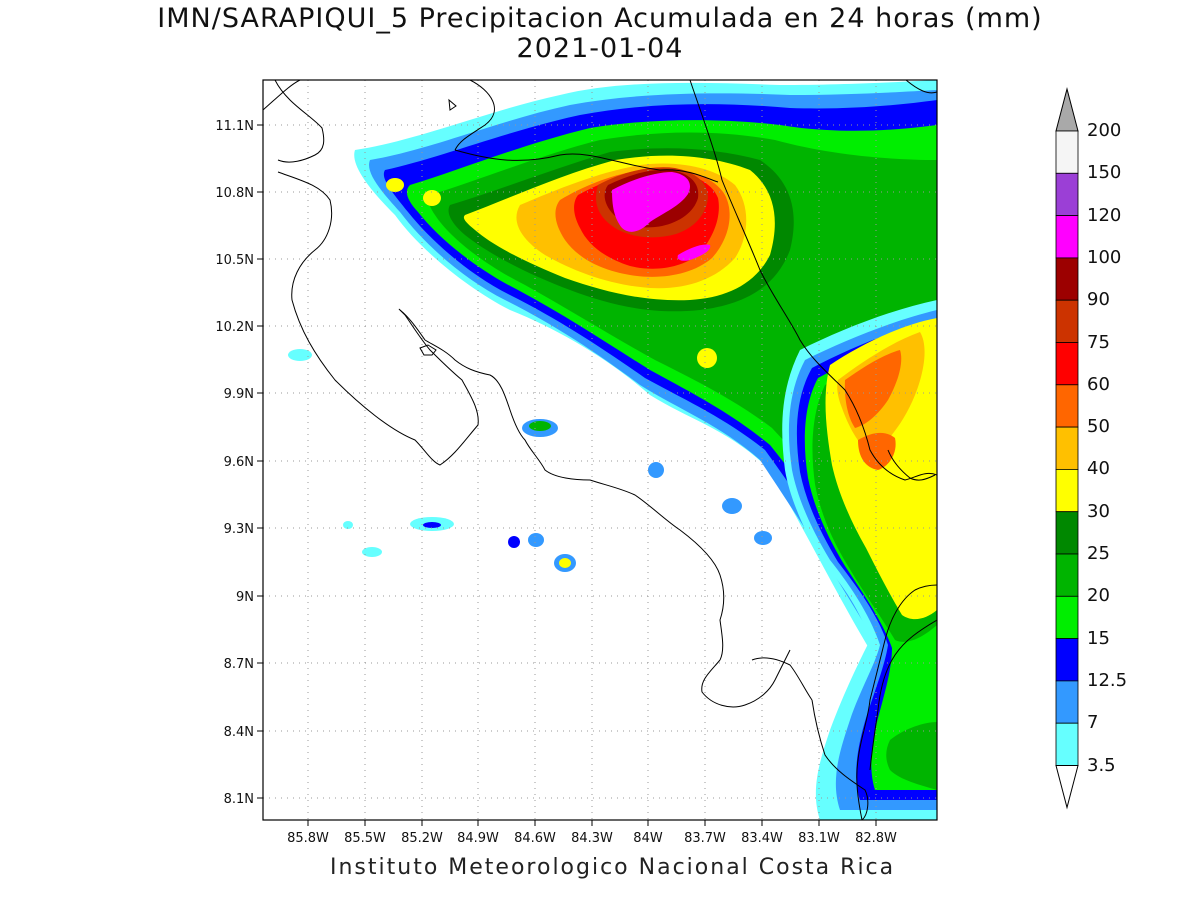 This screenshot has height=900, width=1200. I want to click on caribbean-coast-panama, so click(903, 695).